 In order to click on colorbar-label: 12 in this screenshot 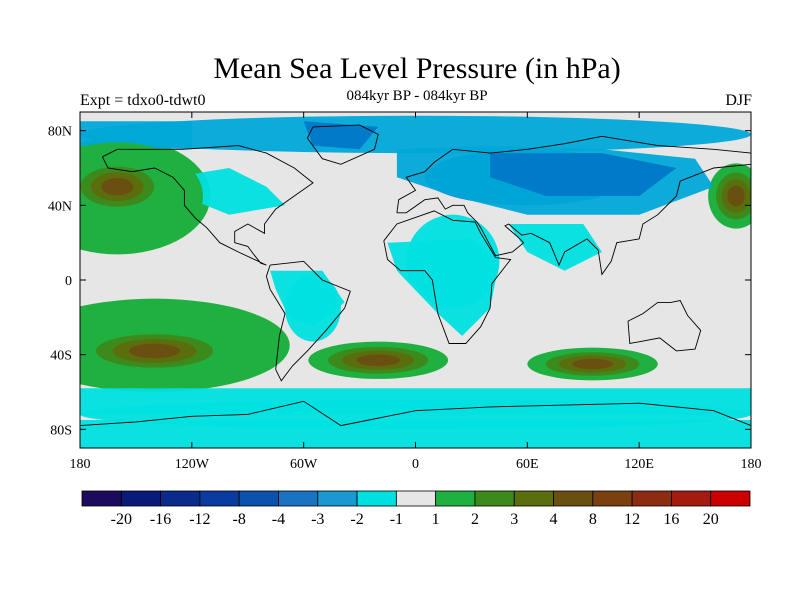, I will do `click(632, 519)`.